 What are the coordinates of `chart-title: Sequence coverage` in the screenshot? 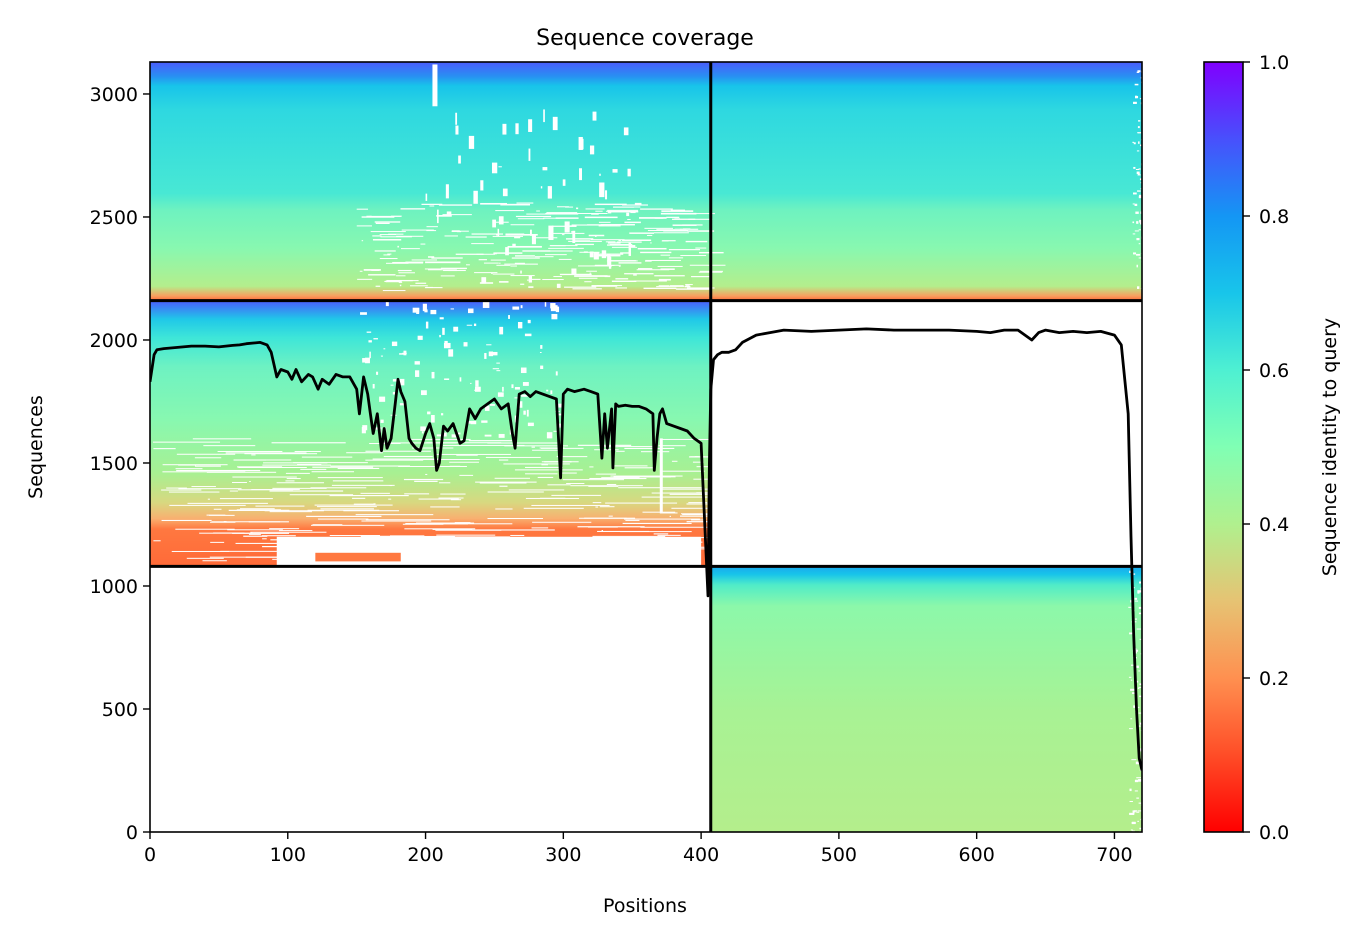 It's located at (645, 38).